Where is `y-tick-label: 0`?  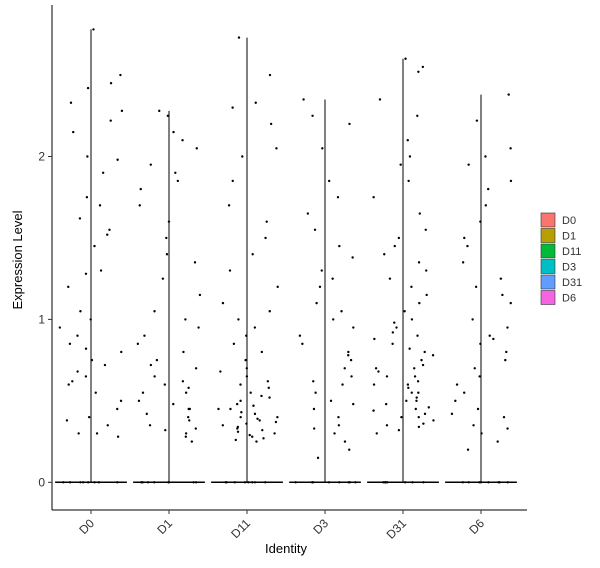
y-tick-label: 0 is located at coordinates (41, 482).